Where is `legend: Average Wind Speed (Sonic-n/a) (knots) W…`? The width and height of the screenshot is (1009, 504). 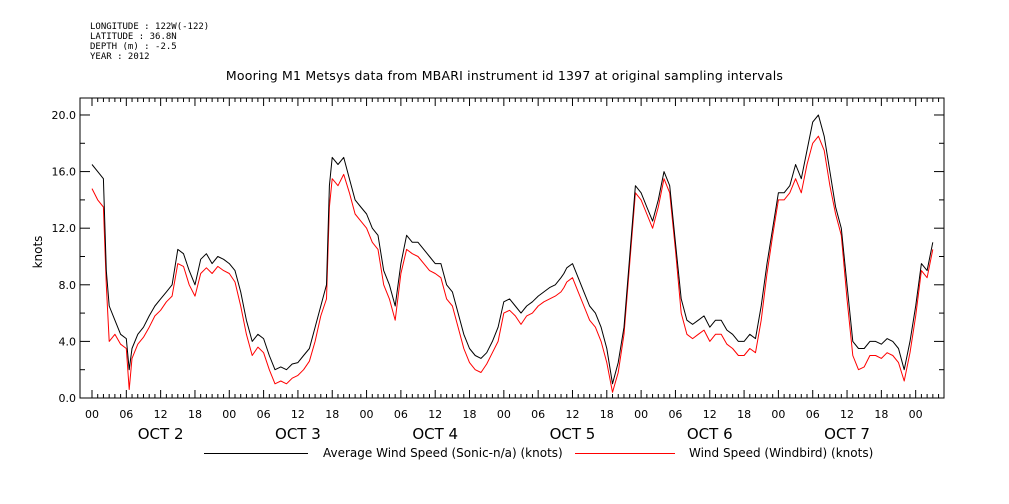 legend: Average Wind Speed (Sonic-n/a) (knots) W… is located at coordinates (504, 454).